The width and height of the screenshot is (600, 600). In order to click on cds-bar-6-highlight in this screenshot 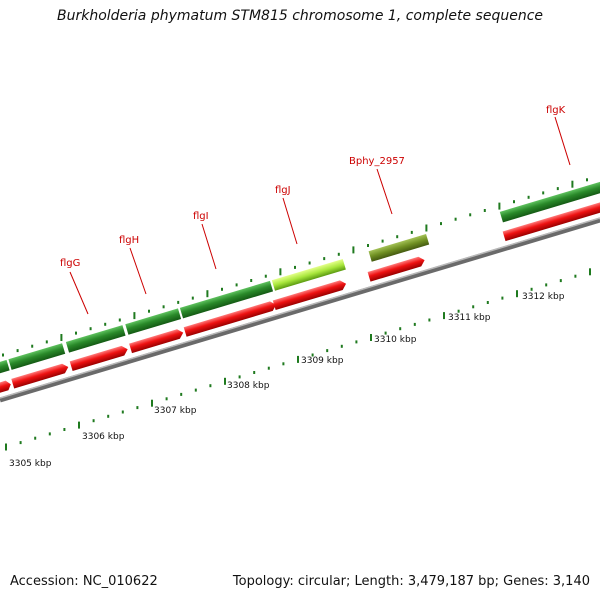, I will do `click(308, 275)`.